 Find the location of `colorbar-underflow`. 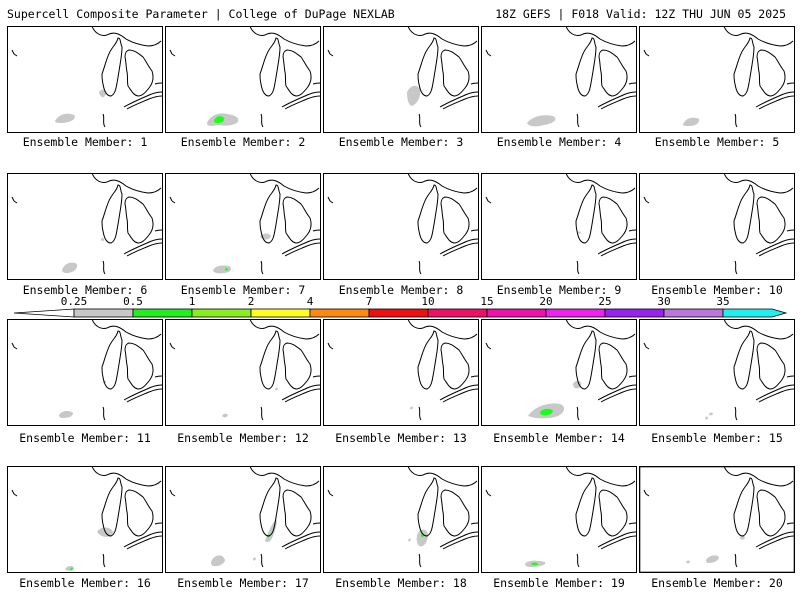

colorbar-underflow is located at coordinates (44, 313).